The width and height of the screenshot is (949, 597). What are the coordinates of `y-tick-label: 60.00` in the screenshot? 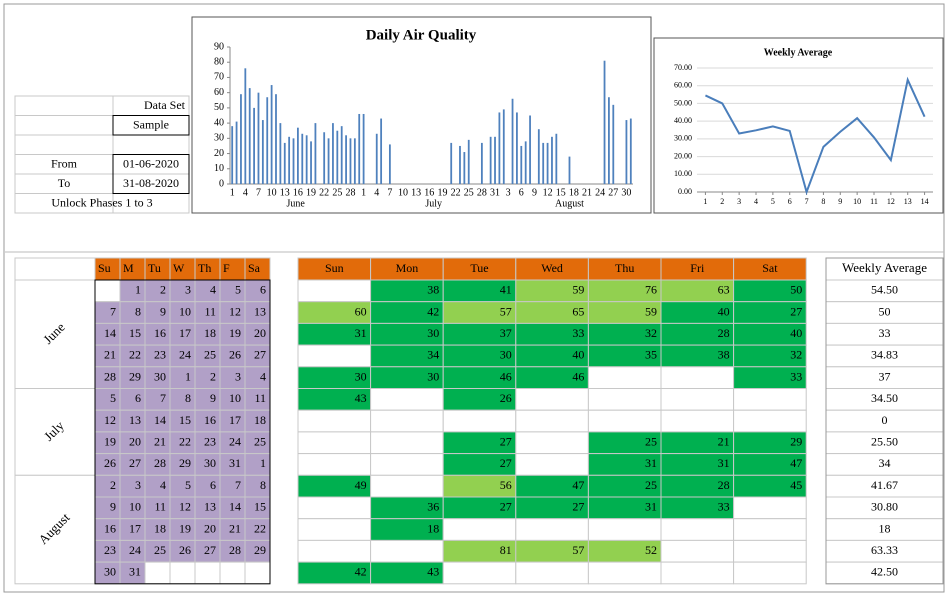 It's located at (683, 85).